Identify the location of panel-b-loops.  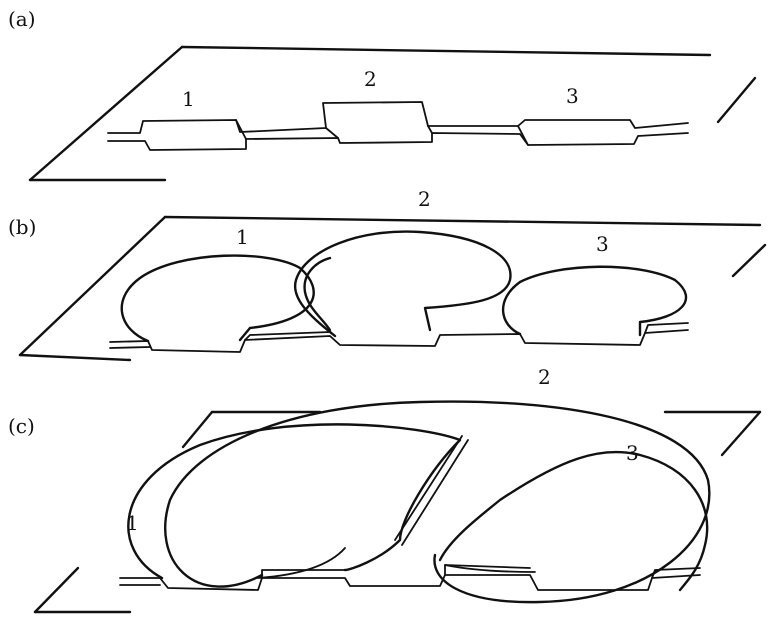
(404, 286).